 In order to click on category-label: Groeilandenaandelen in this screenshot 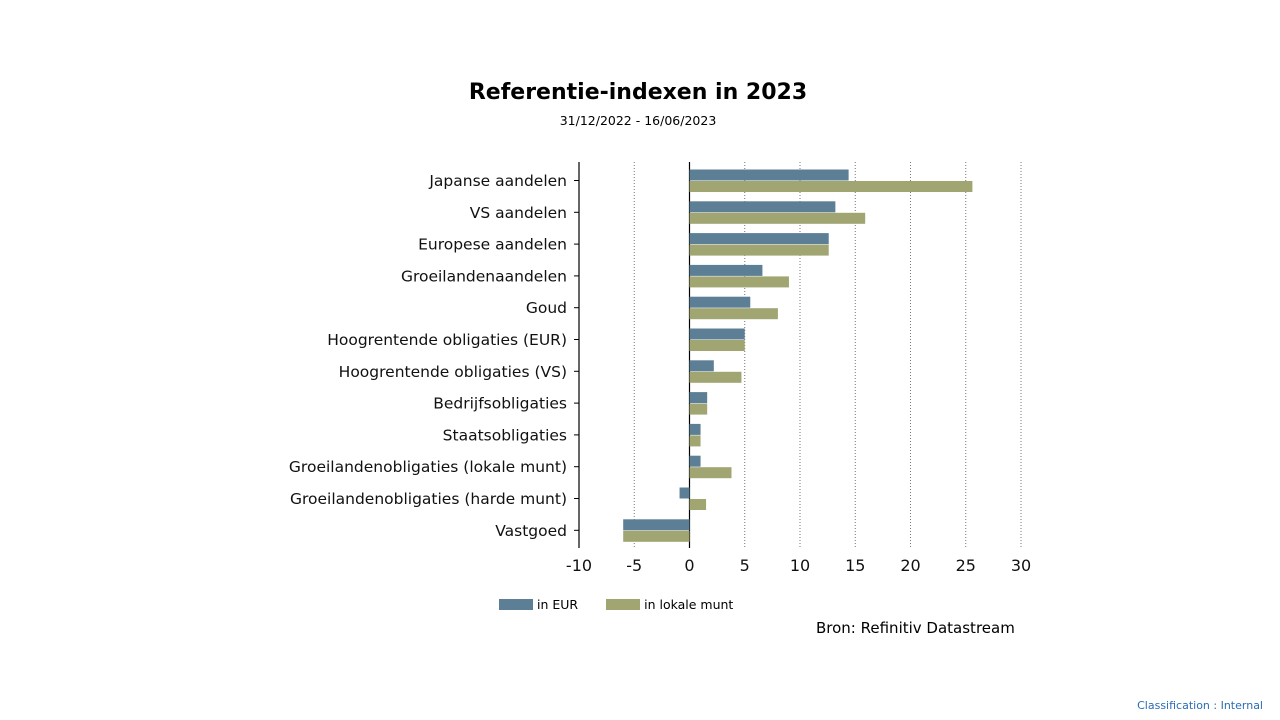, I will do `click(484, 276)`.